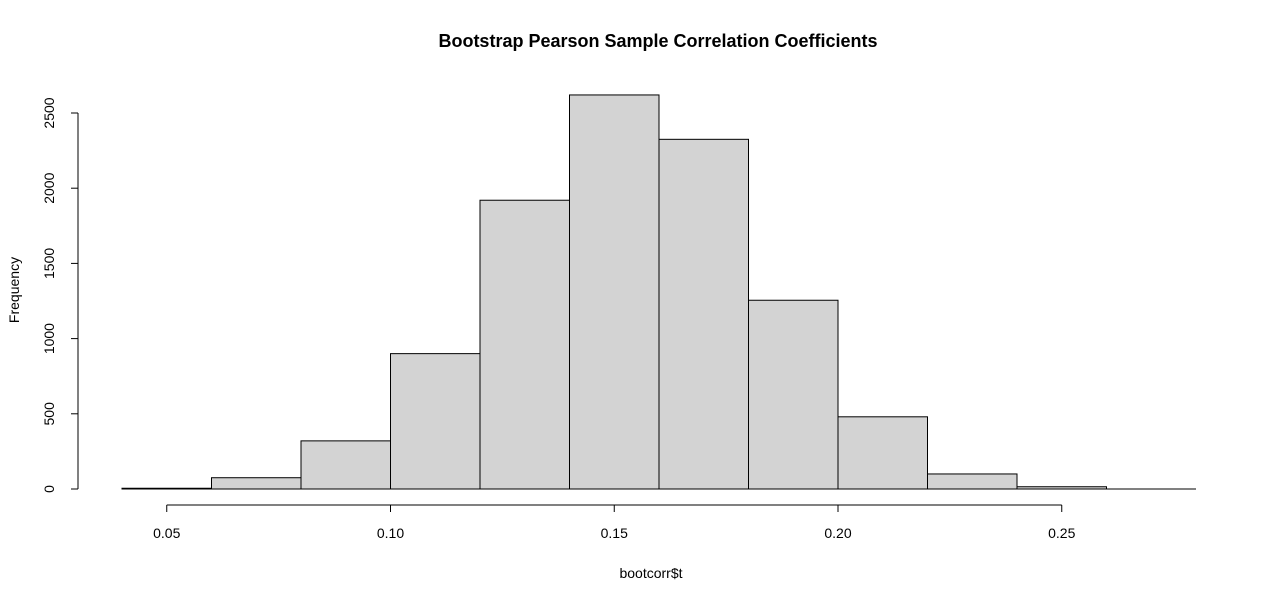  I want to click on x-tick-label: 0.10, so click(390, 533).